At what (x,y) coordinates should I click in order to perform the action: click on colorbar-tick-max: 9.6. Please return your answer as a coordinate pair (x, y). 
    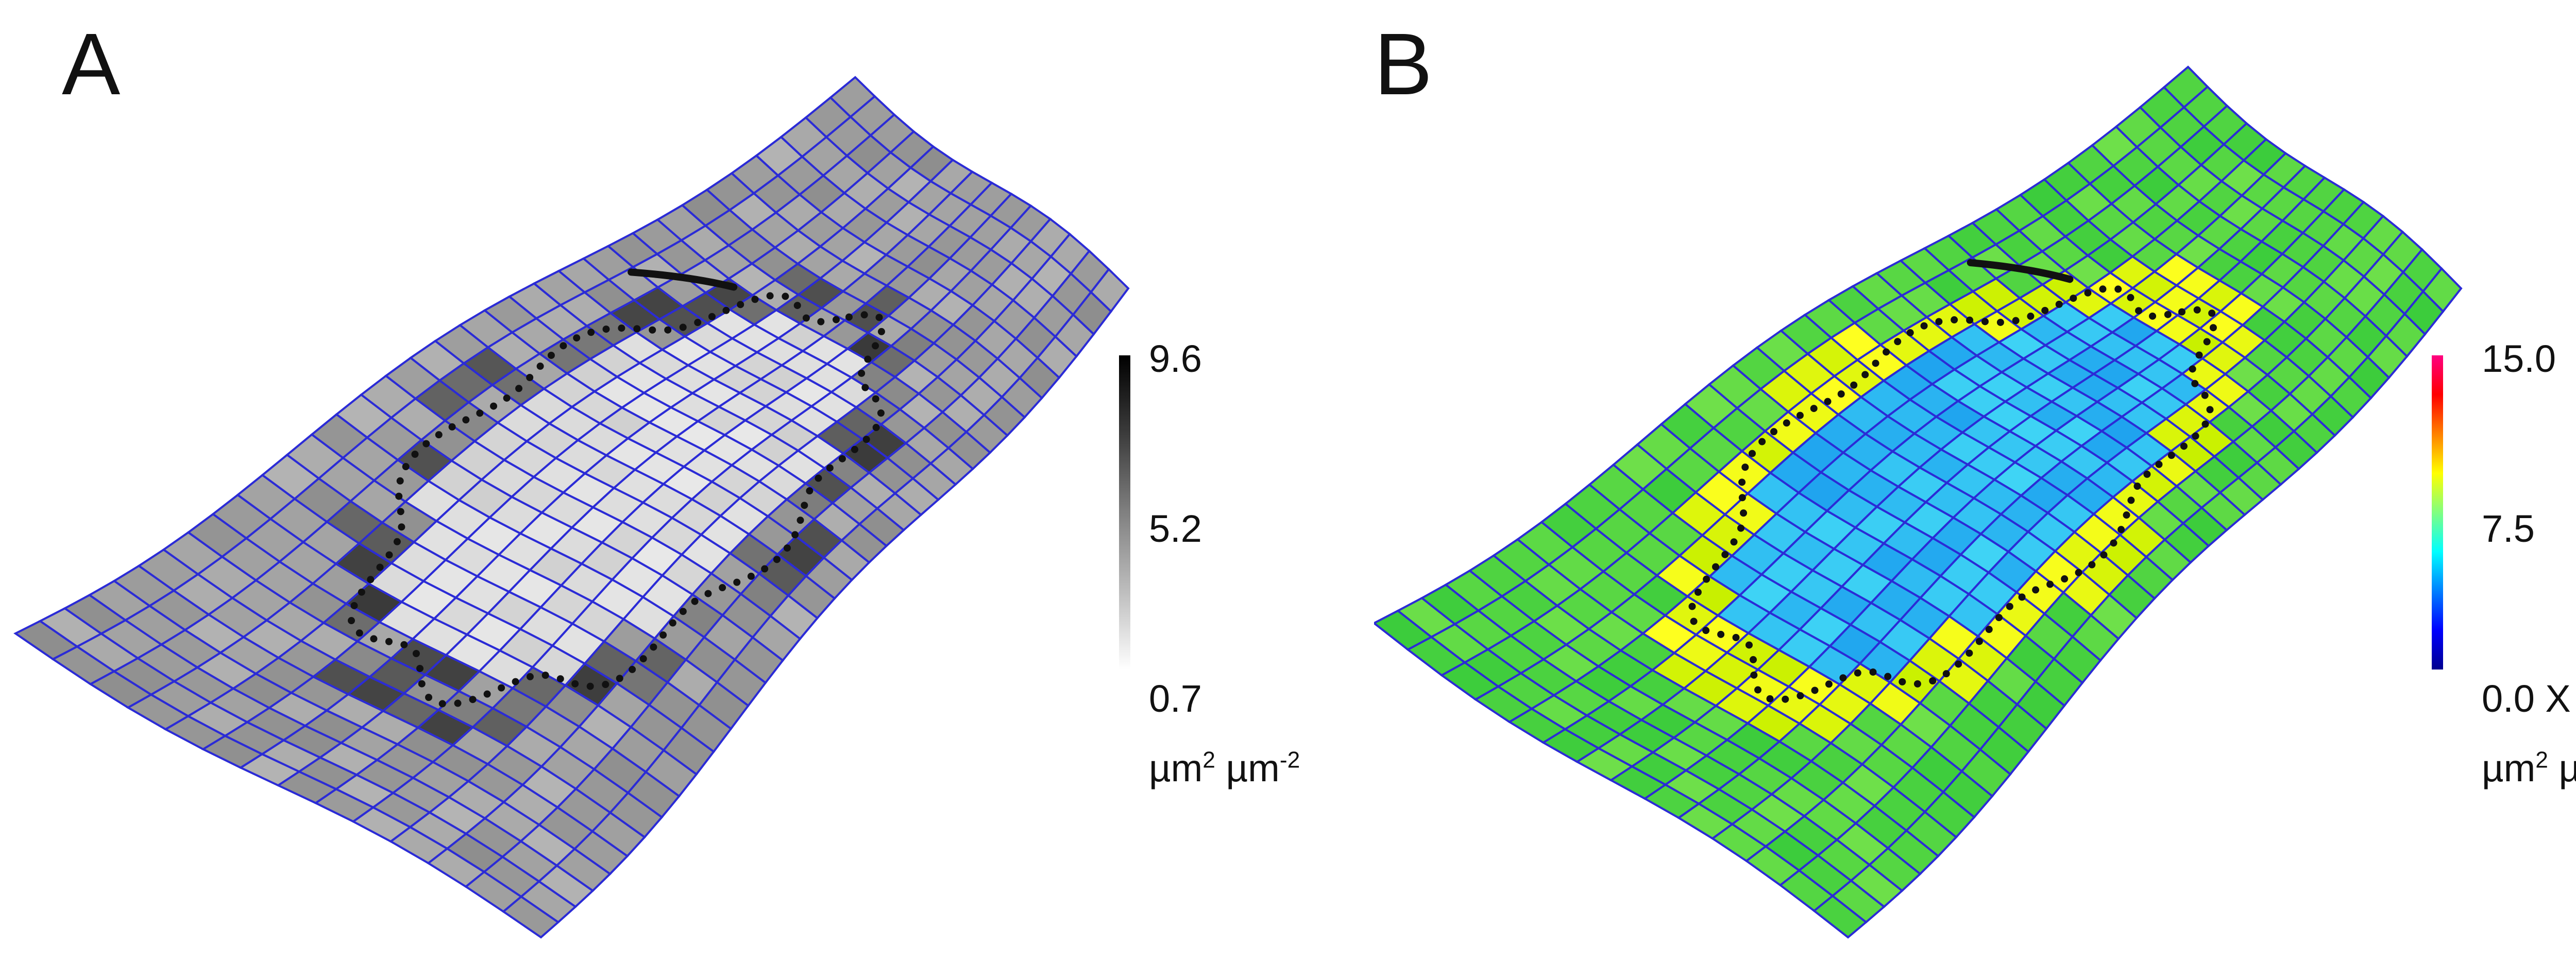
    Looking at the image, I should click on (1176, 358).